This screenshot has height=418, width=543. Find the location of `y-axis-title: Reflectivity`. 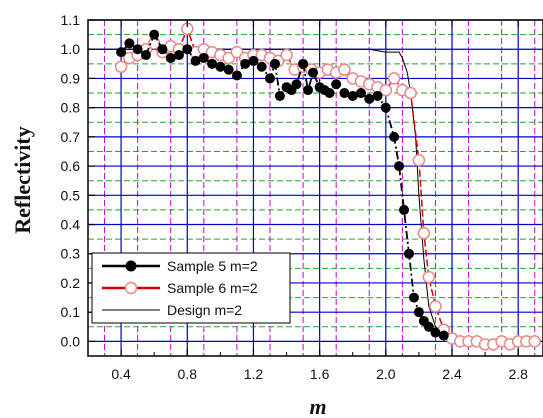

y-axis-title: Reflectivity is located at coordinates (22, 180).